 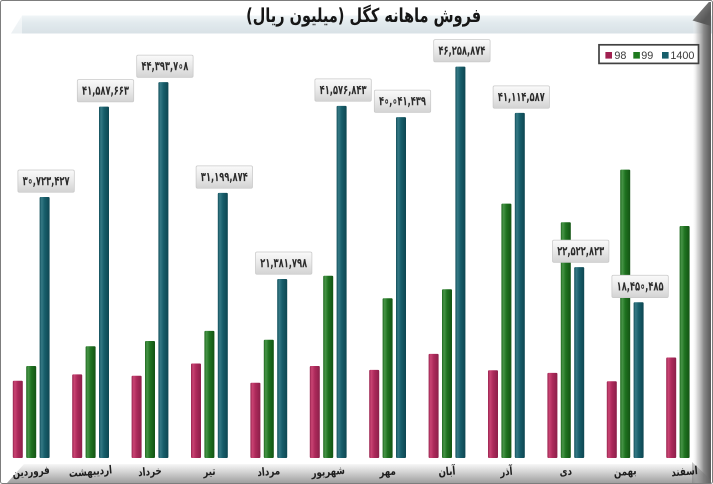 What do you see at coordinates (682, 56) in the screenshot?
I see `svg-text: 1400` at bounding box center [682, 56].